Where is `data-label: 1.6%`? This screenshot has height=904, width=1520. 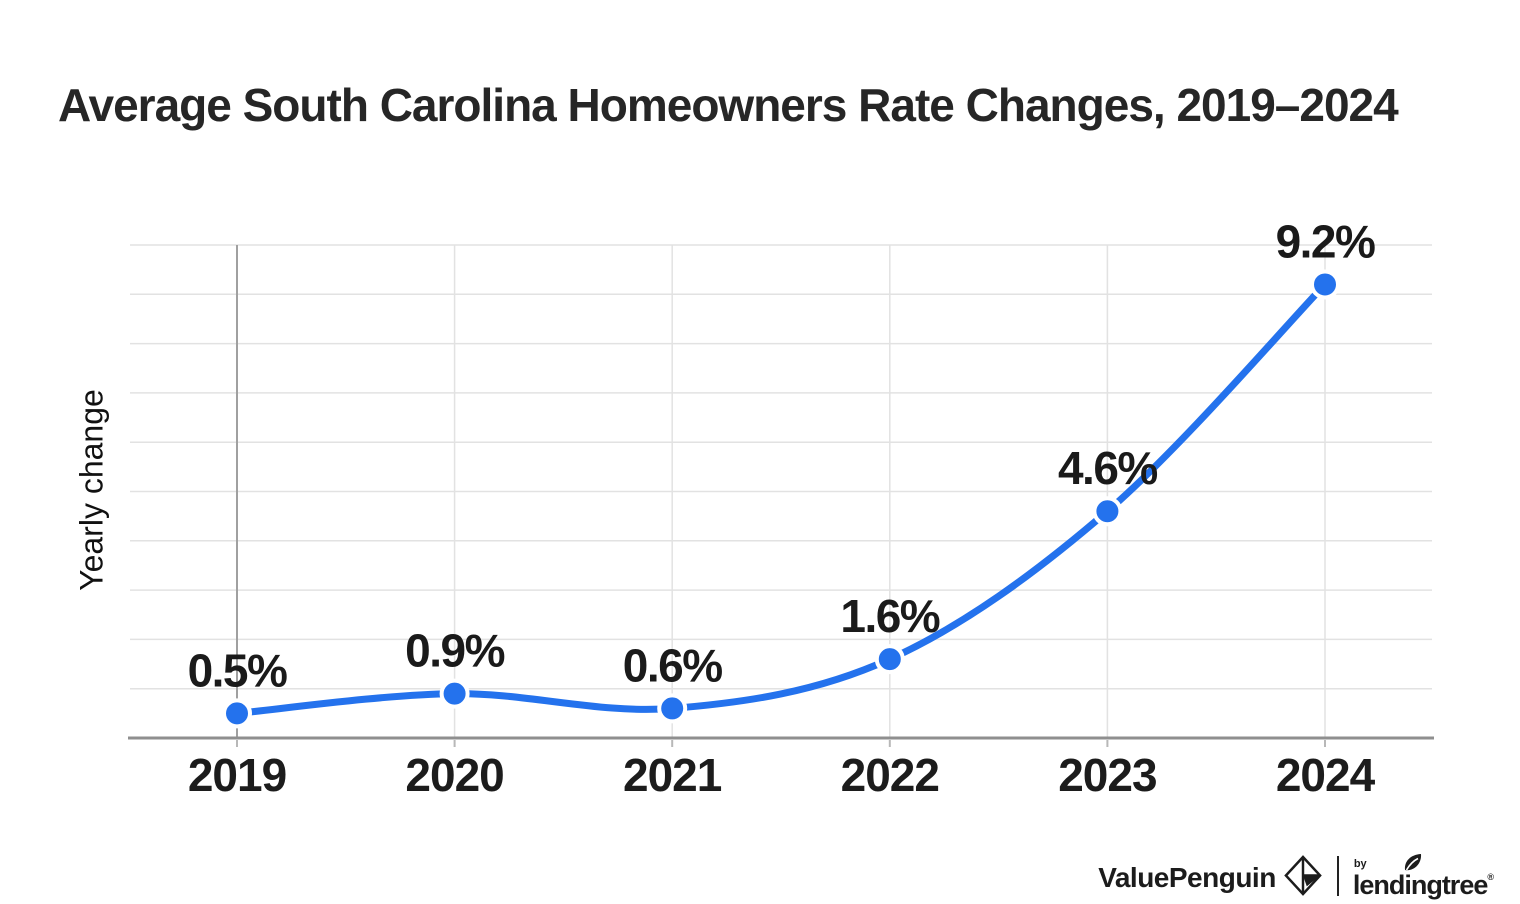 data-label: 1.6% is located at coordinates (889, 616).